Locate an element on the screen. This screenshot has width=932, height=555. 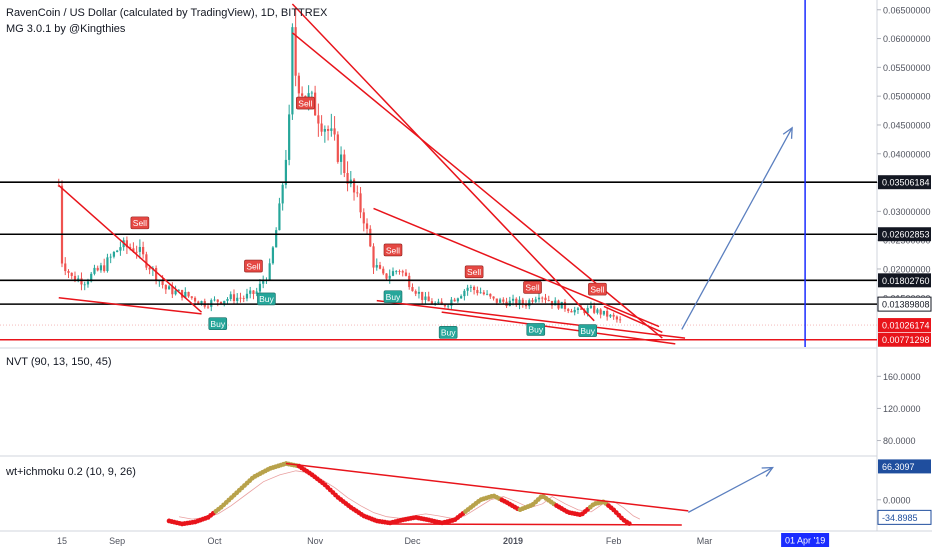
red-price-label-text: 0.00771298 is located at coordinates (906, 340).